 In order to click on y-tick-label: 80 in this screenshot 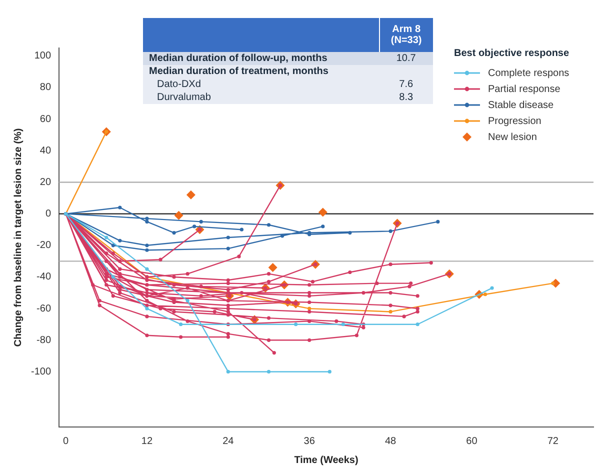, I will do `click(46, 88)`.